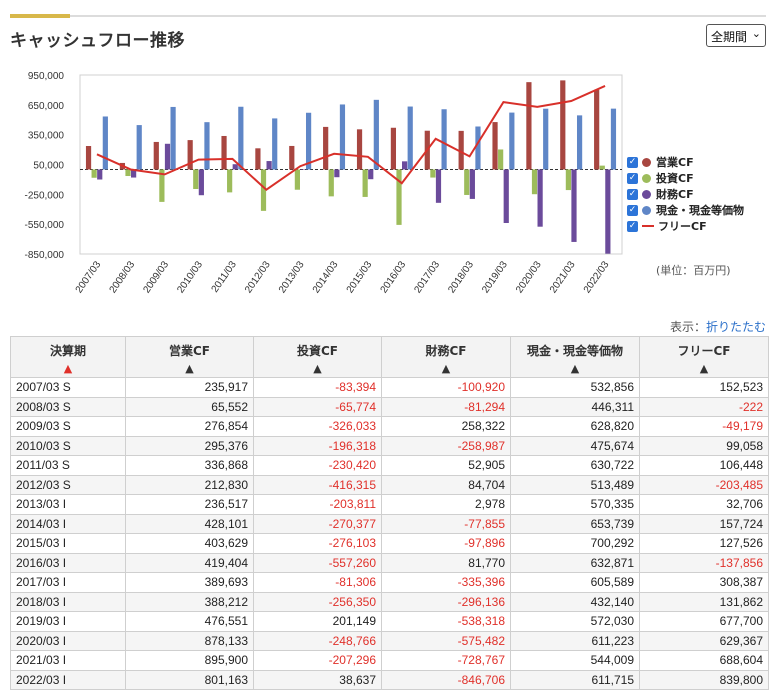  I want to click on legend-item-free: ✓ フリーCF, so click(685, 226).